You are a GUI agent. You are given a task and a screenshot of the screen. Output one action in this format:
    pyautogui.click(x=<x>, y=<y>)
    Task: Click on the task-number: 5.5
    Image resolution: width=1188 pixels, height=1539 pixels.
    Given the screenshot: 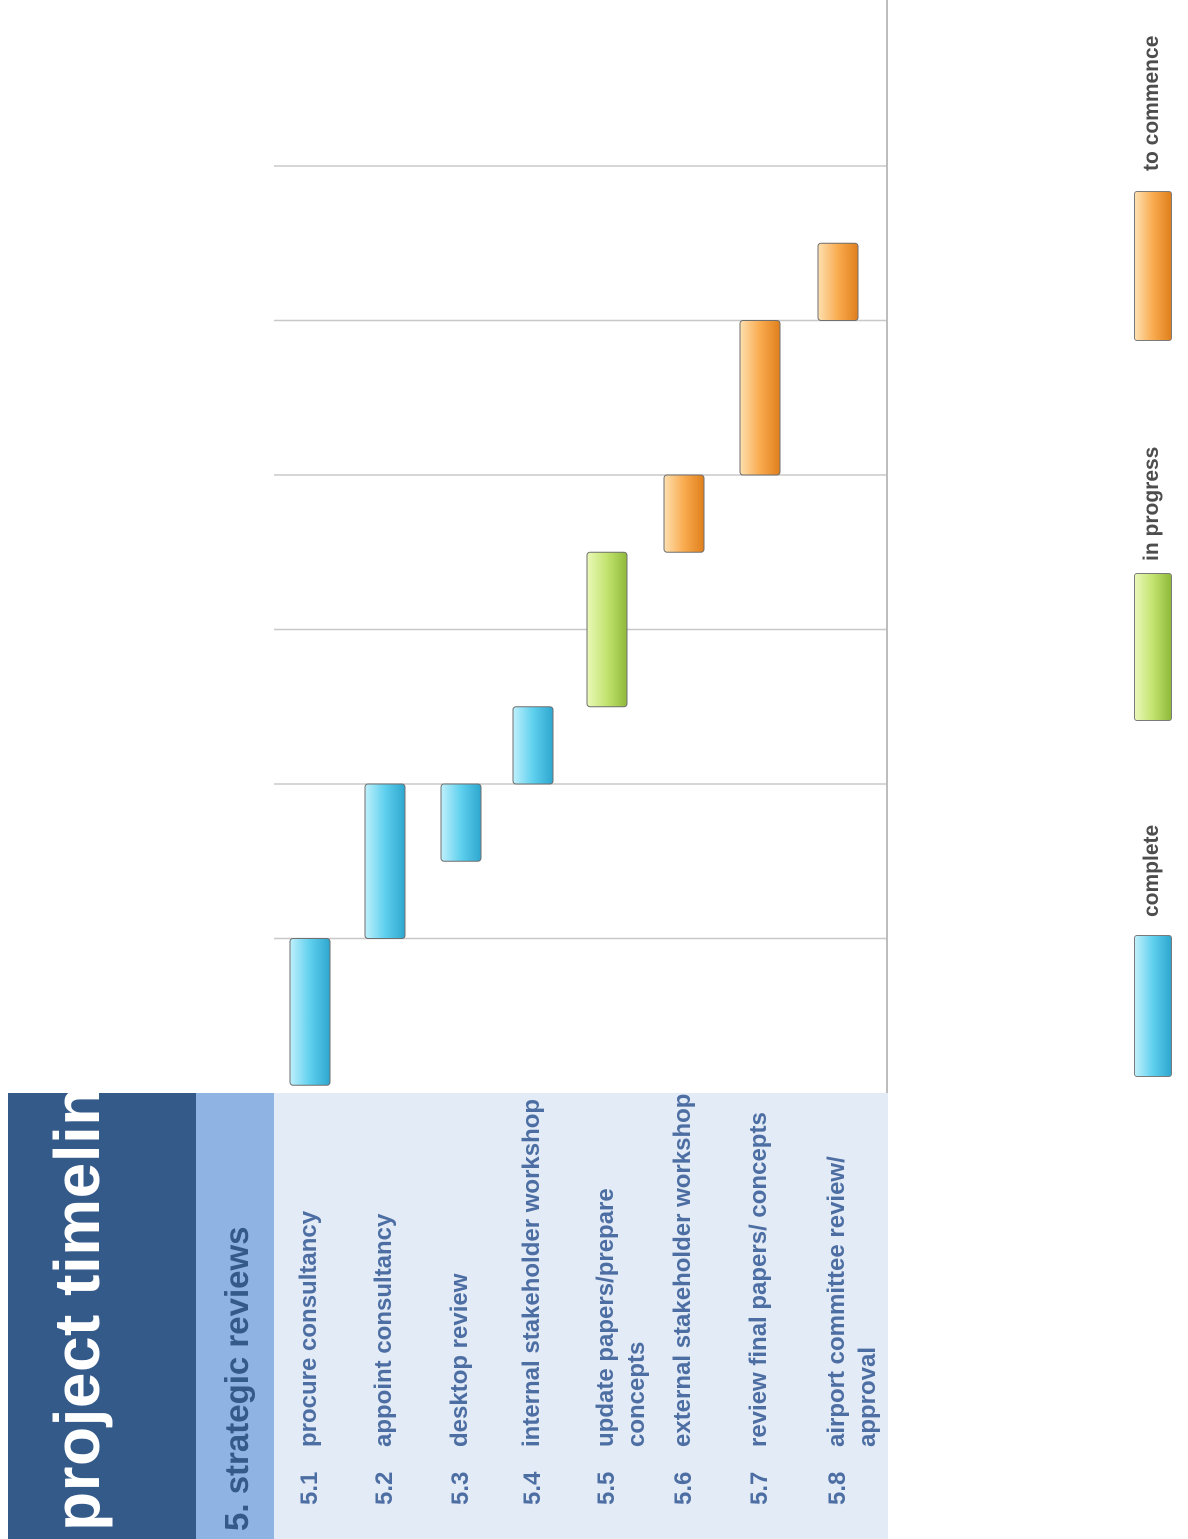 What is the action you would take?
    pyautogui.click(x=606, y=1488)
    